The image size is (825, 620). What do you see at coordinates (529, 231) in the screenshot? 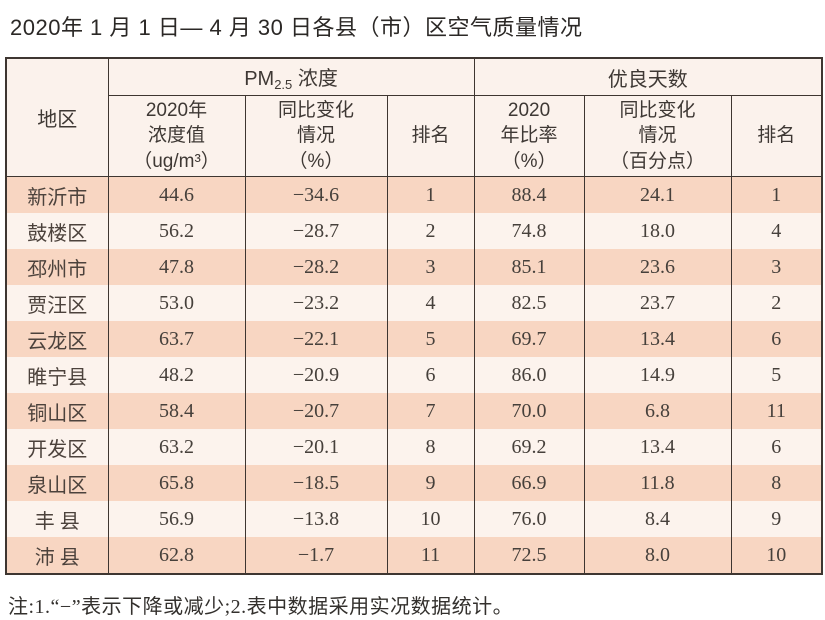
I see `days-rate-cell: 74.8` at bounding box center [529, 231].